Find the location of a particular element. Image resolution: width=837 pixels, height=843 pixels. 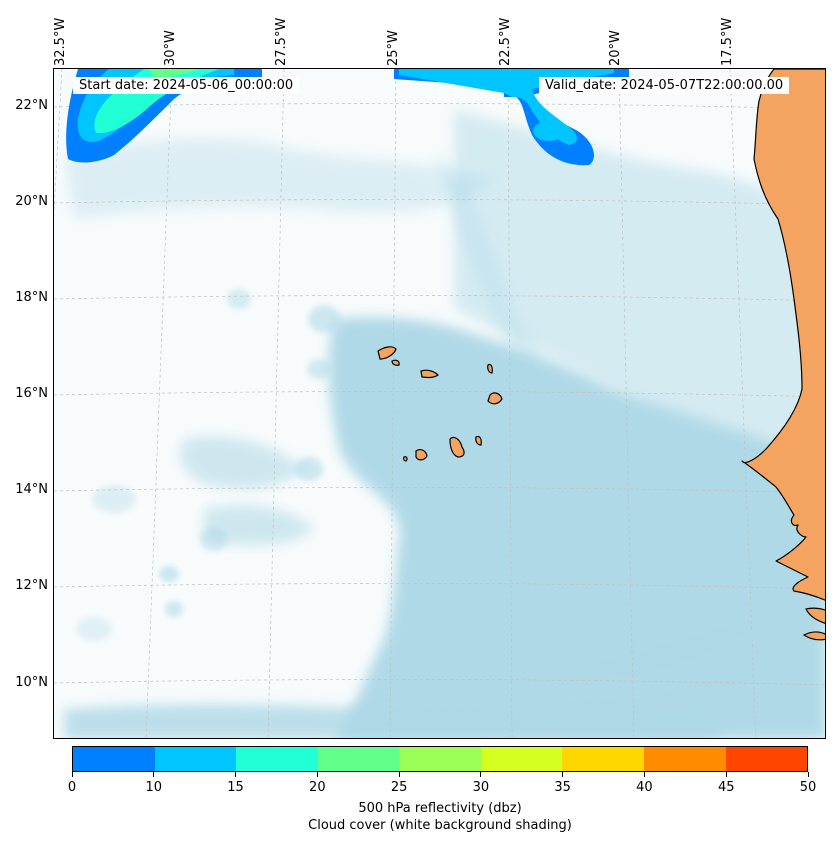

colorbar-tick-label: 40 is located at coordinates (644, 787).